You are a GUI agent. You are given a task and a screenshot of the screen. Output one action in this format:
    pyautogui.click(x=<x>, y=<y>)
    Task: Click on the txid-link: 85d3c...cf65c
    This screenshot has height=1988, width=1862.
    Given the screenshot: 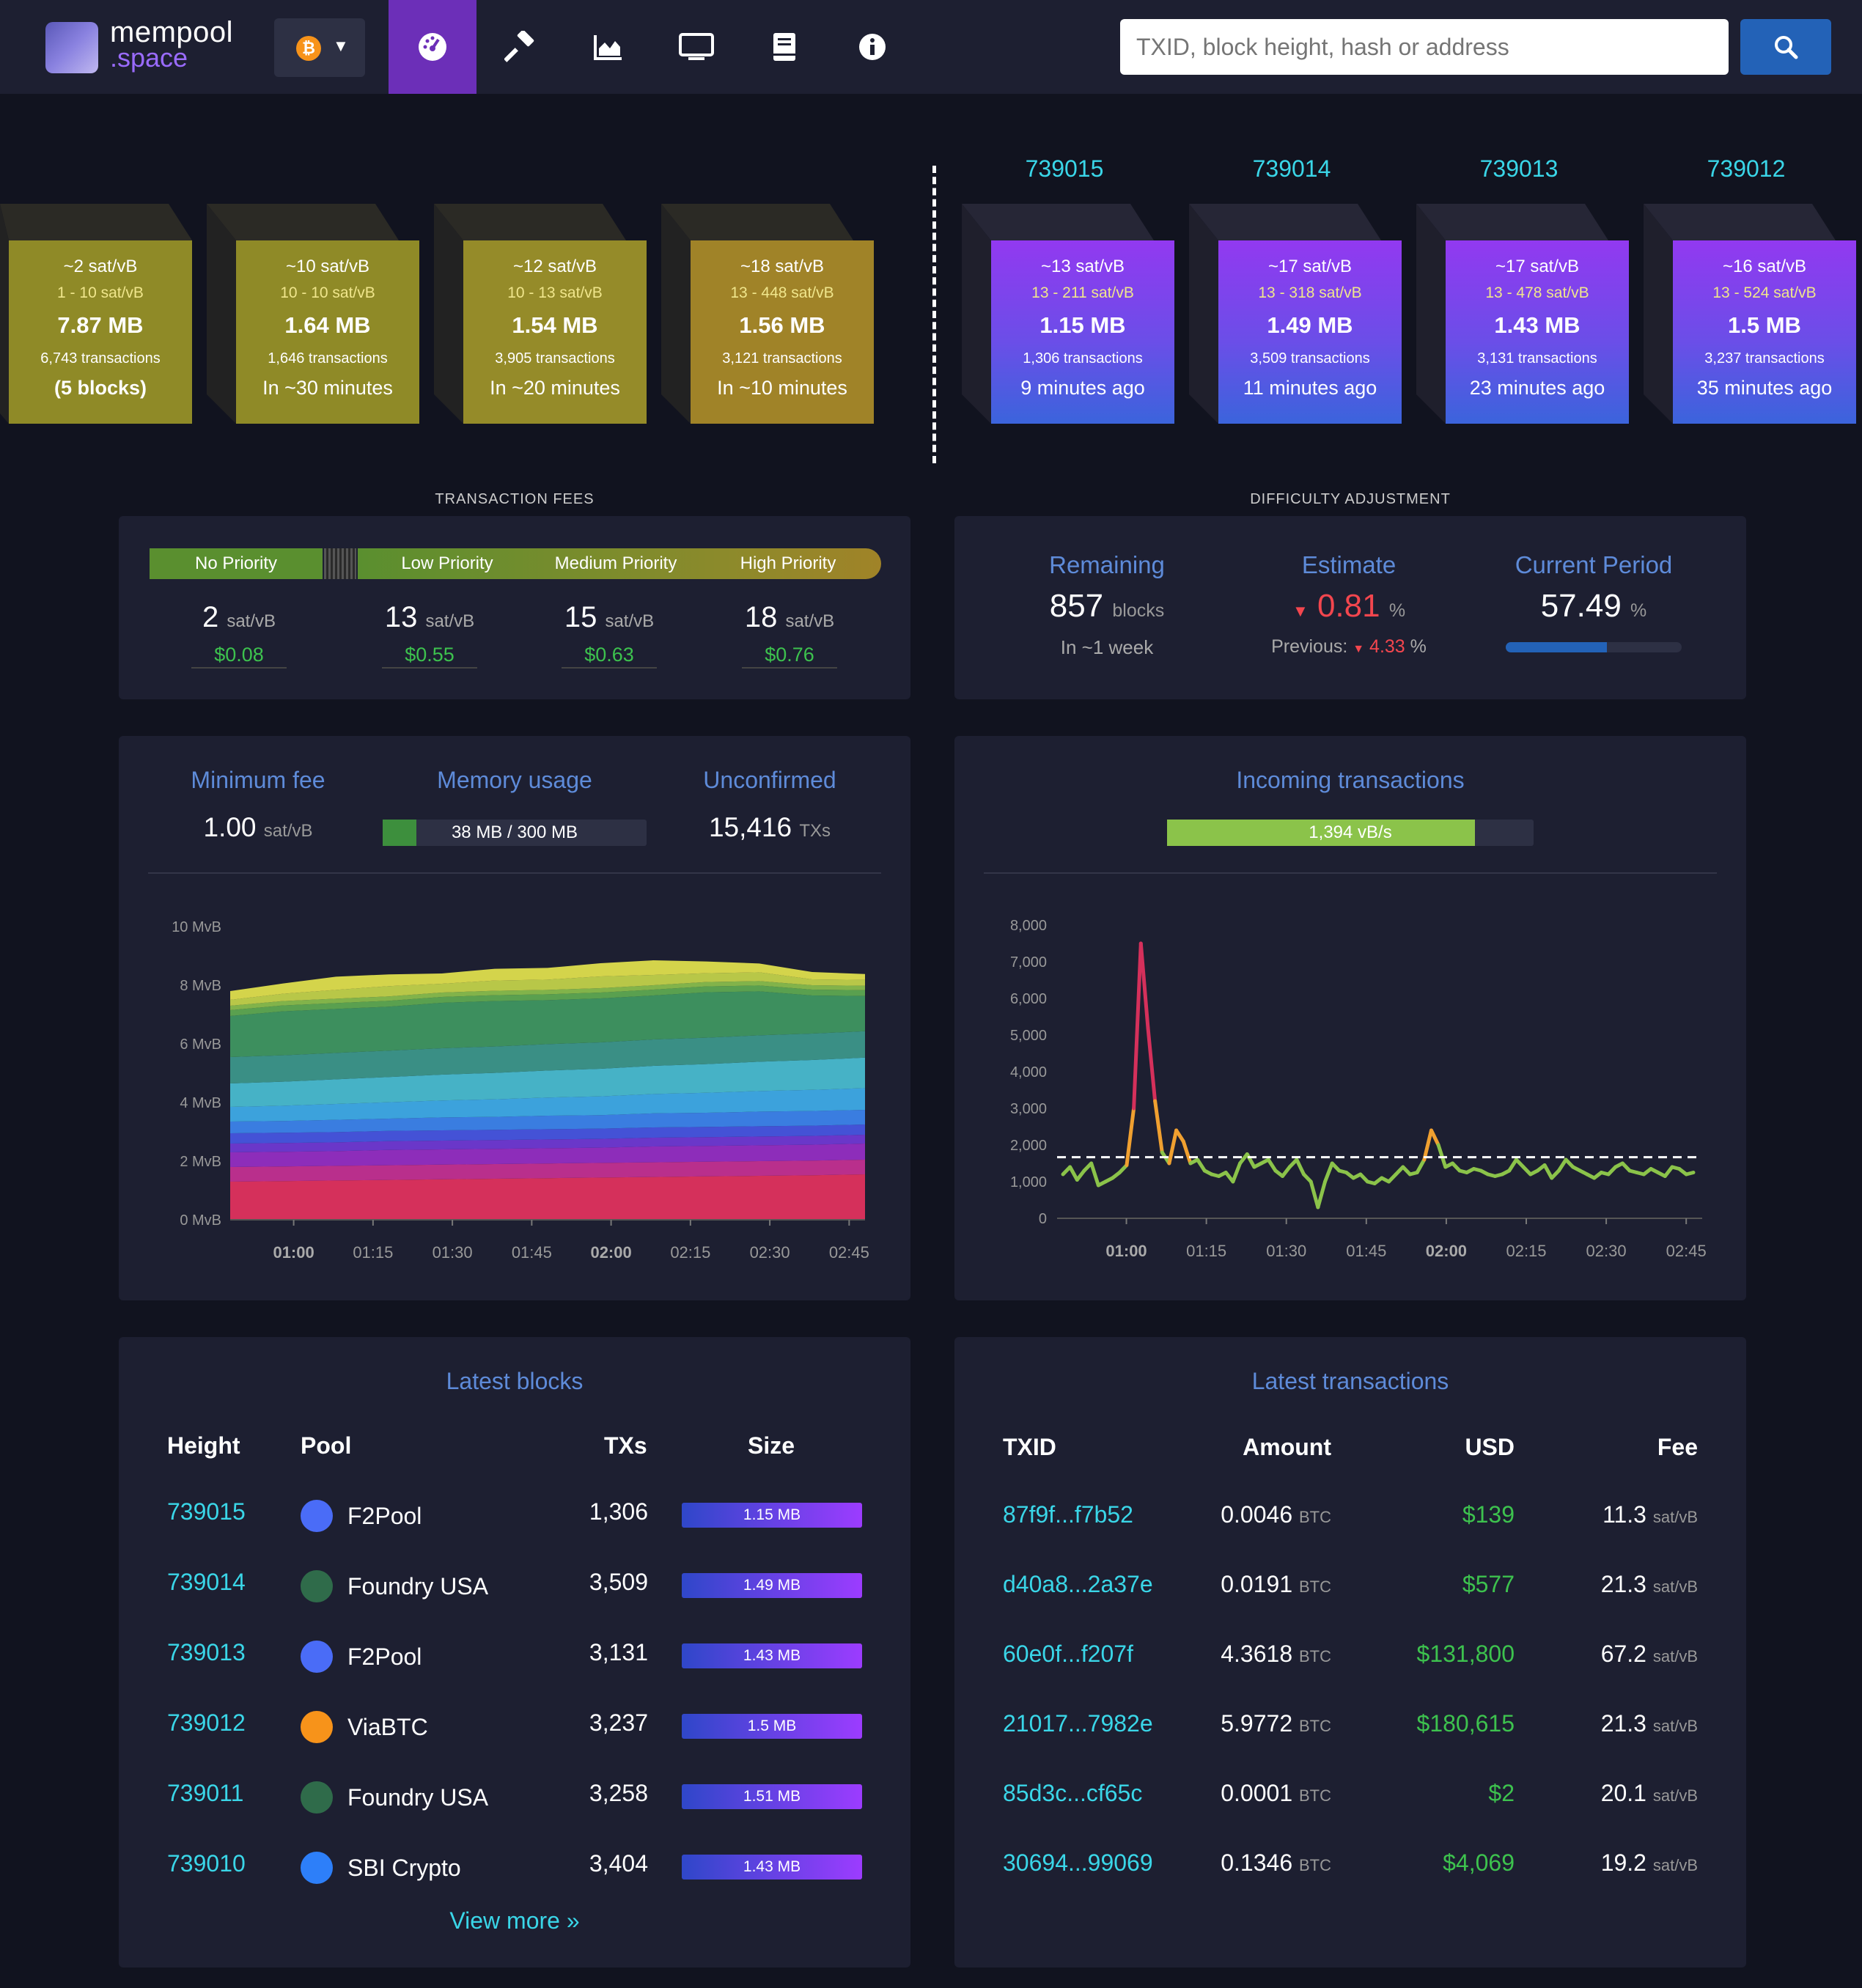 What is the action you would take?
    pyautogui.click(x=1073, y=1793)
    